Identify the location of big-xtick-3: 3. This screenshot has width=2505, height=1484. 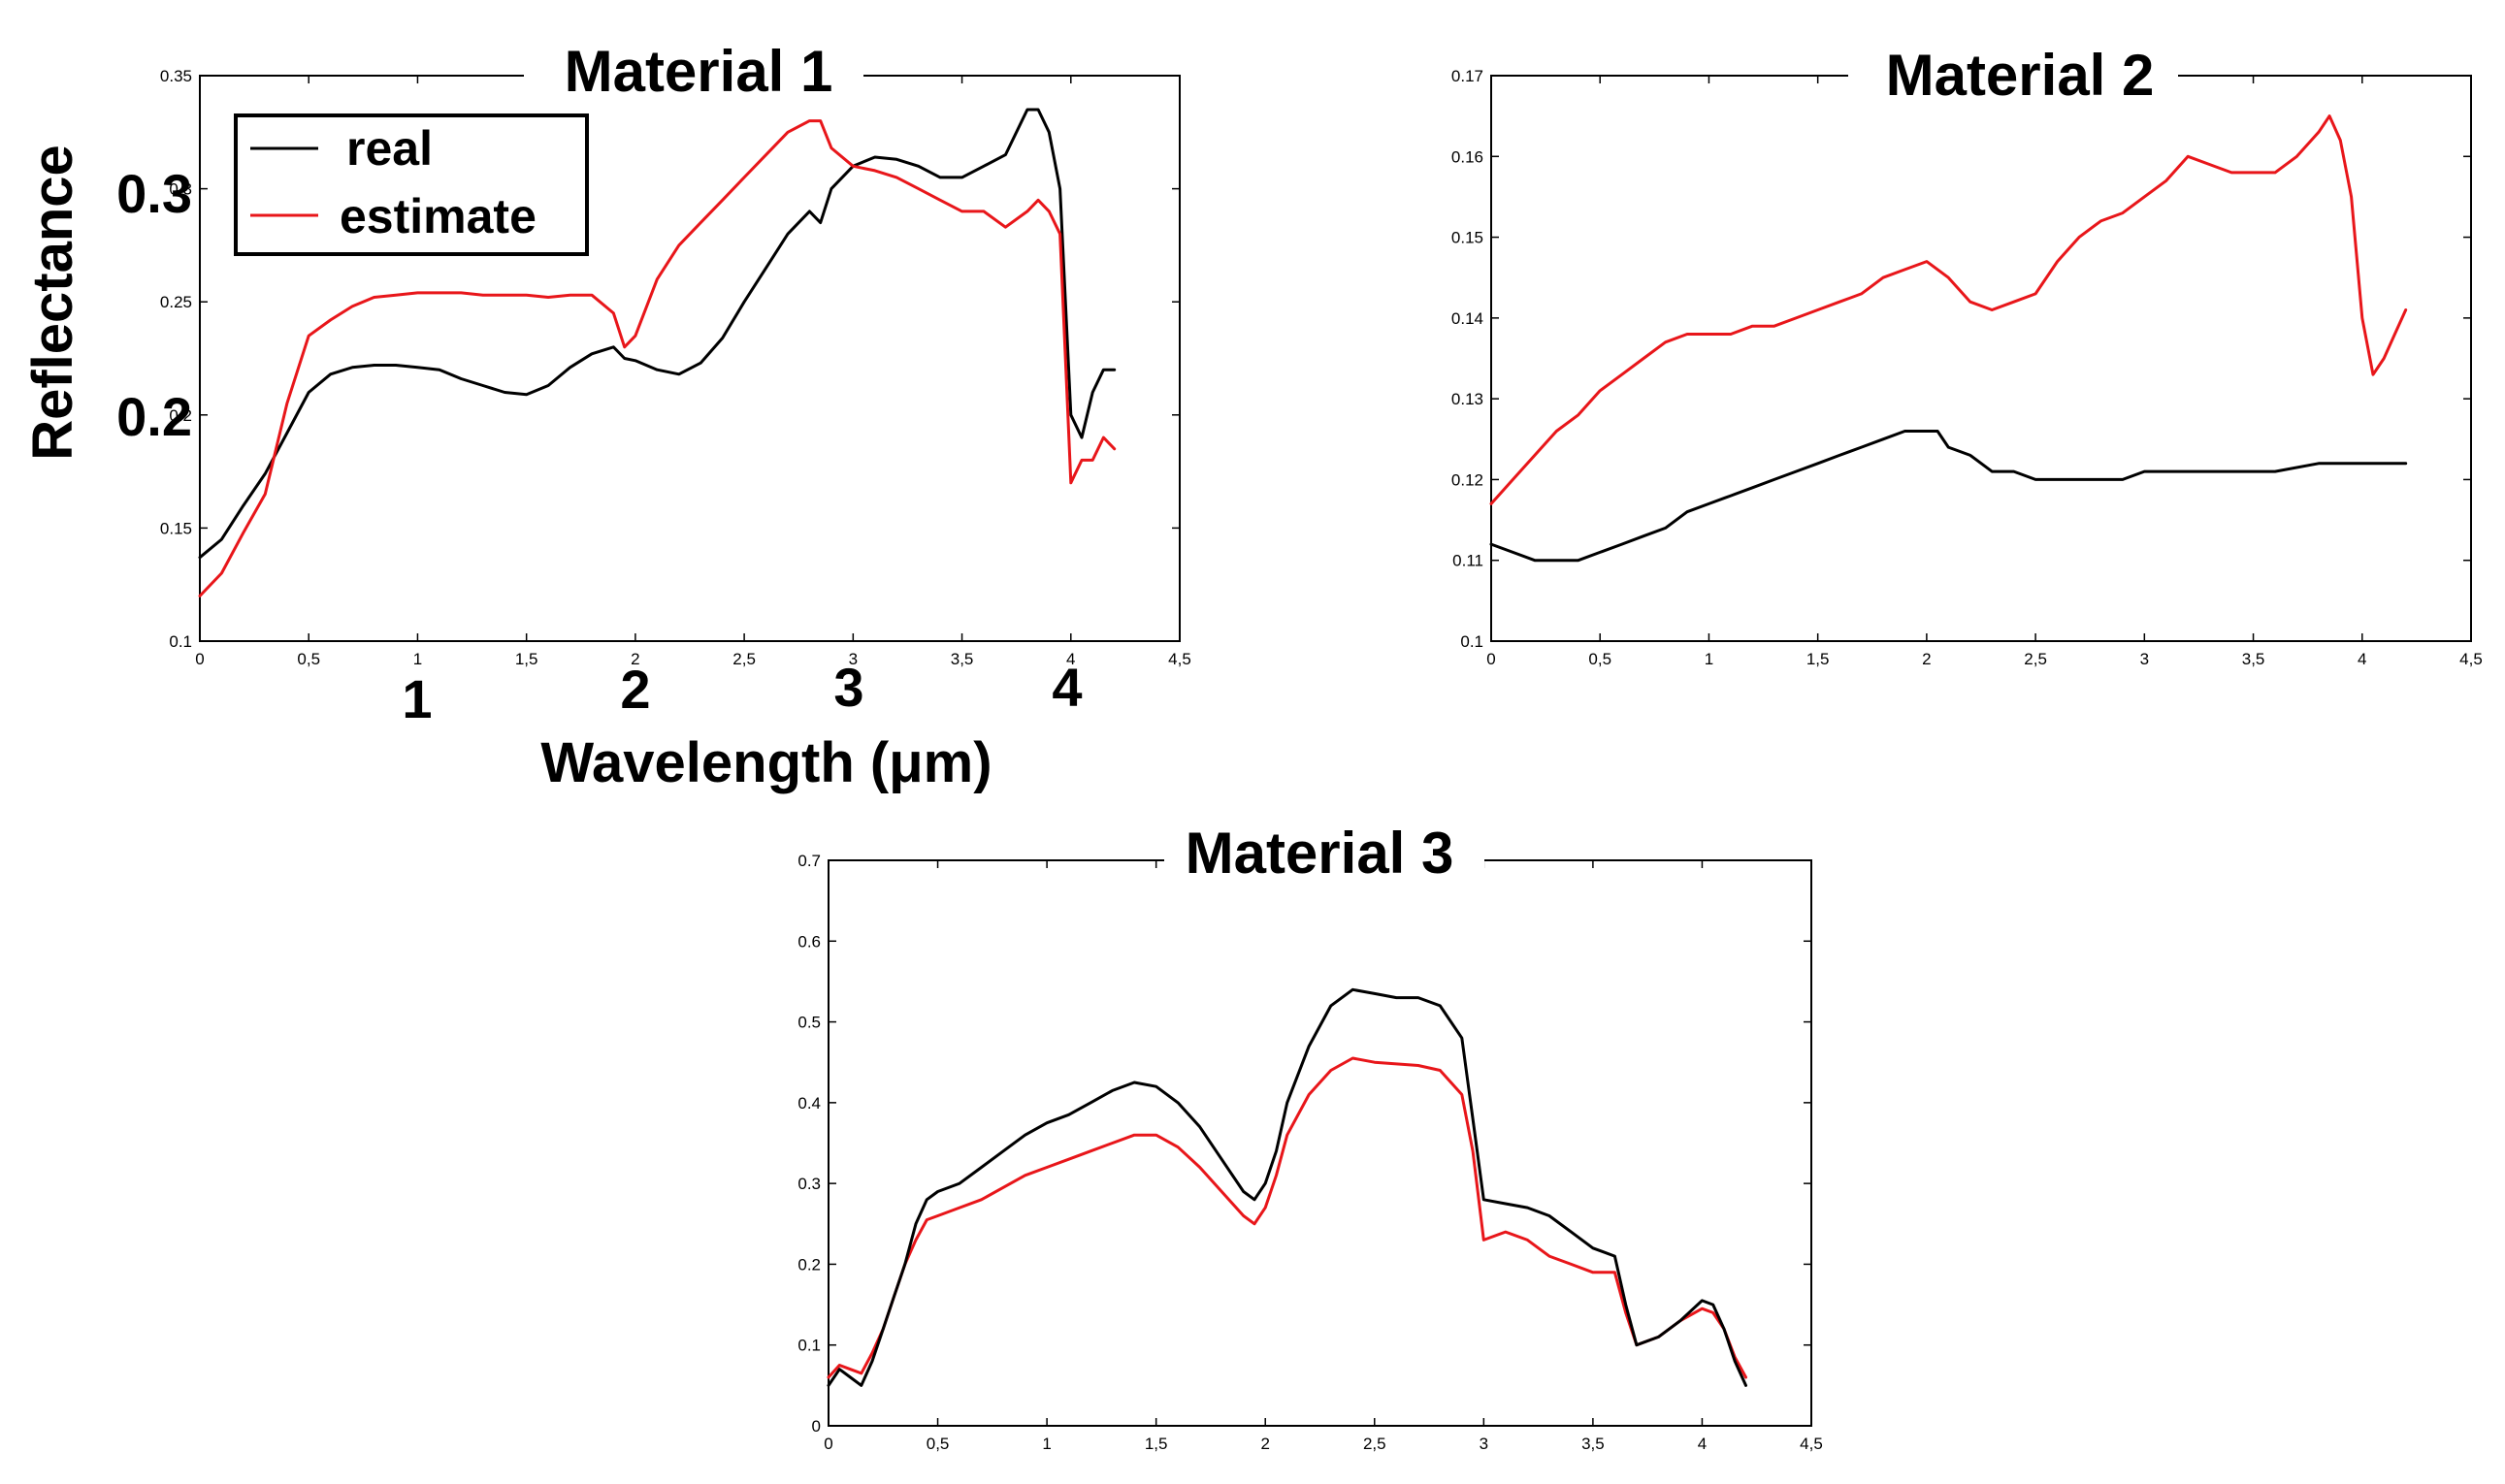
(848, 687).